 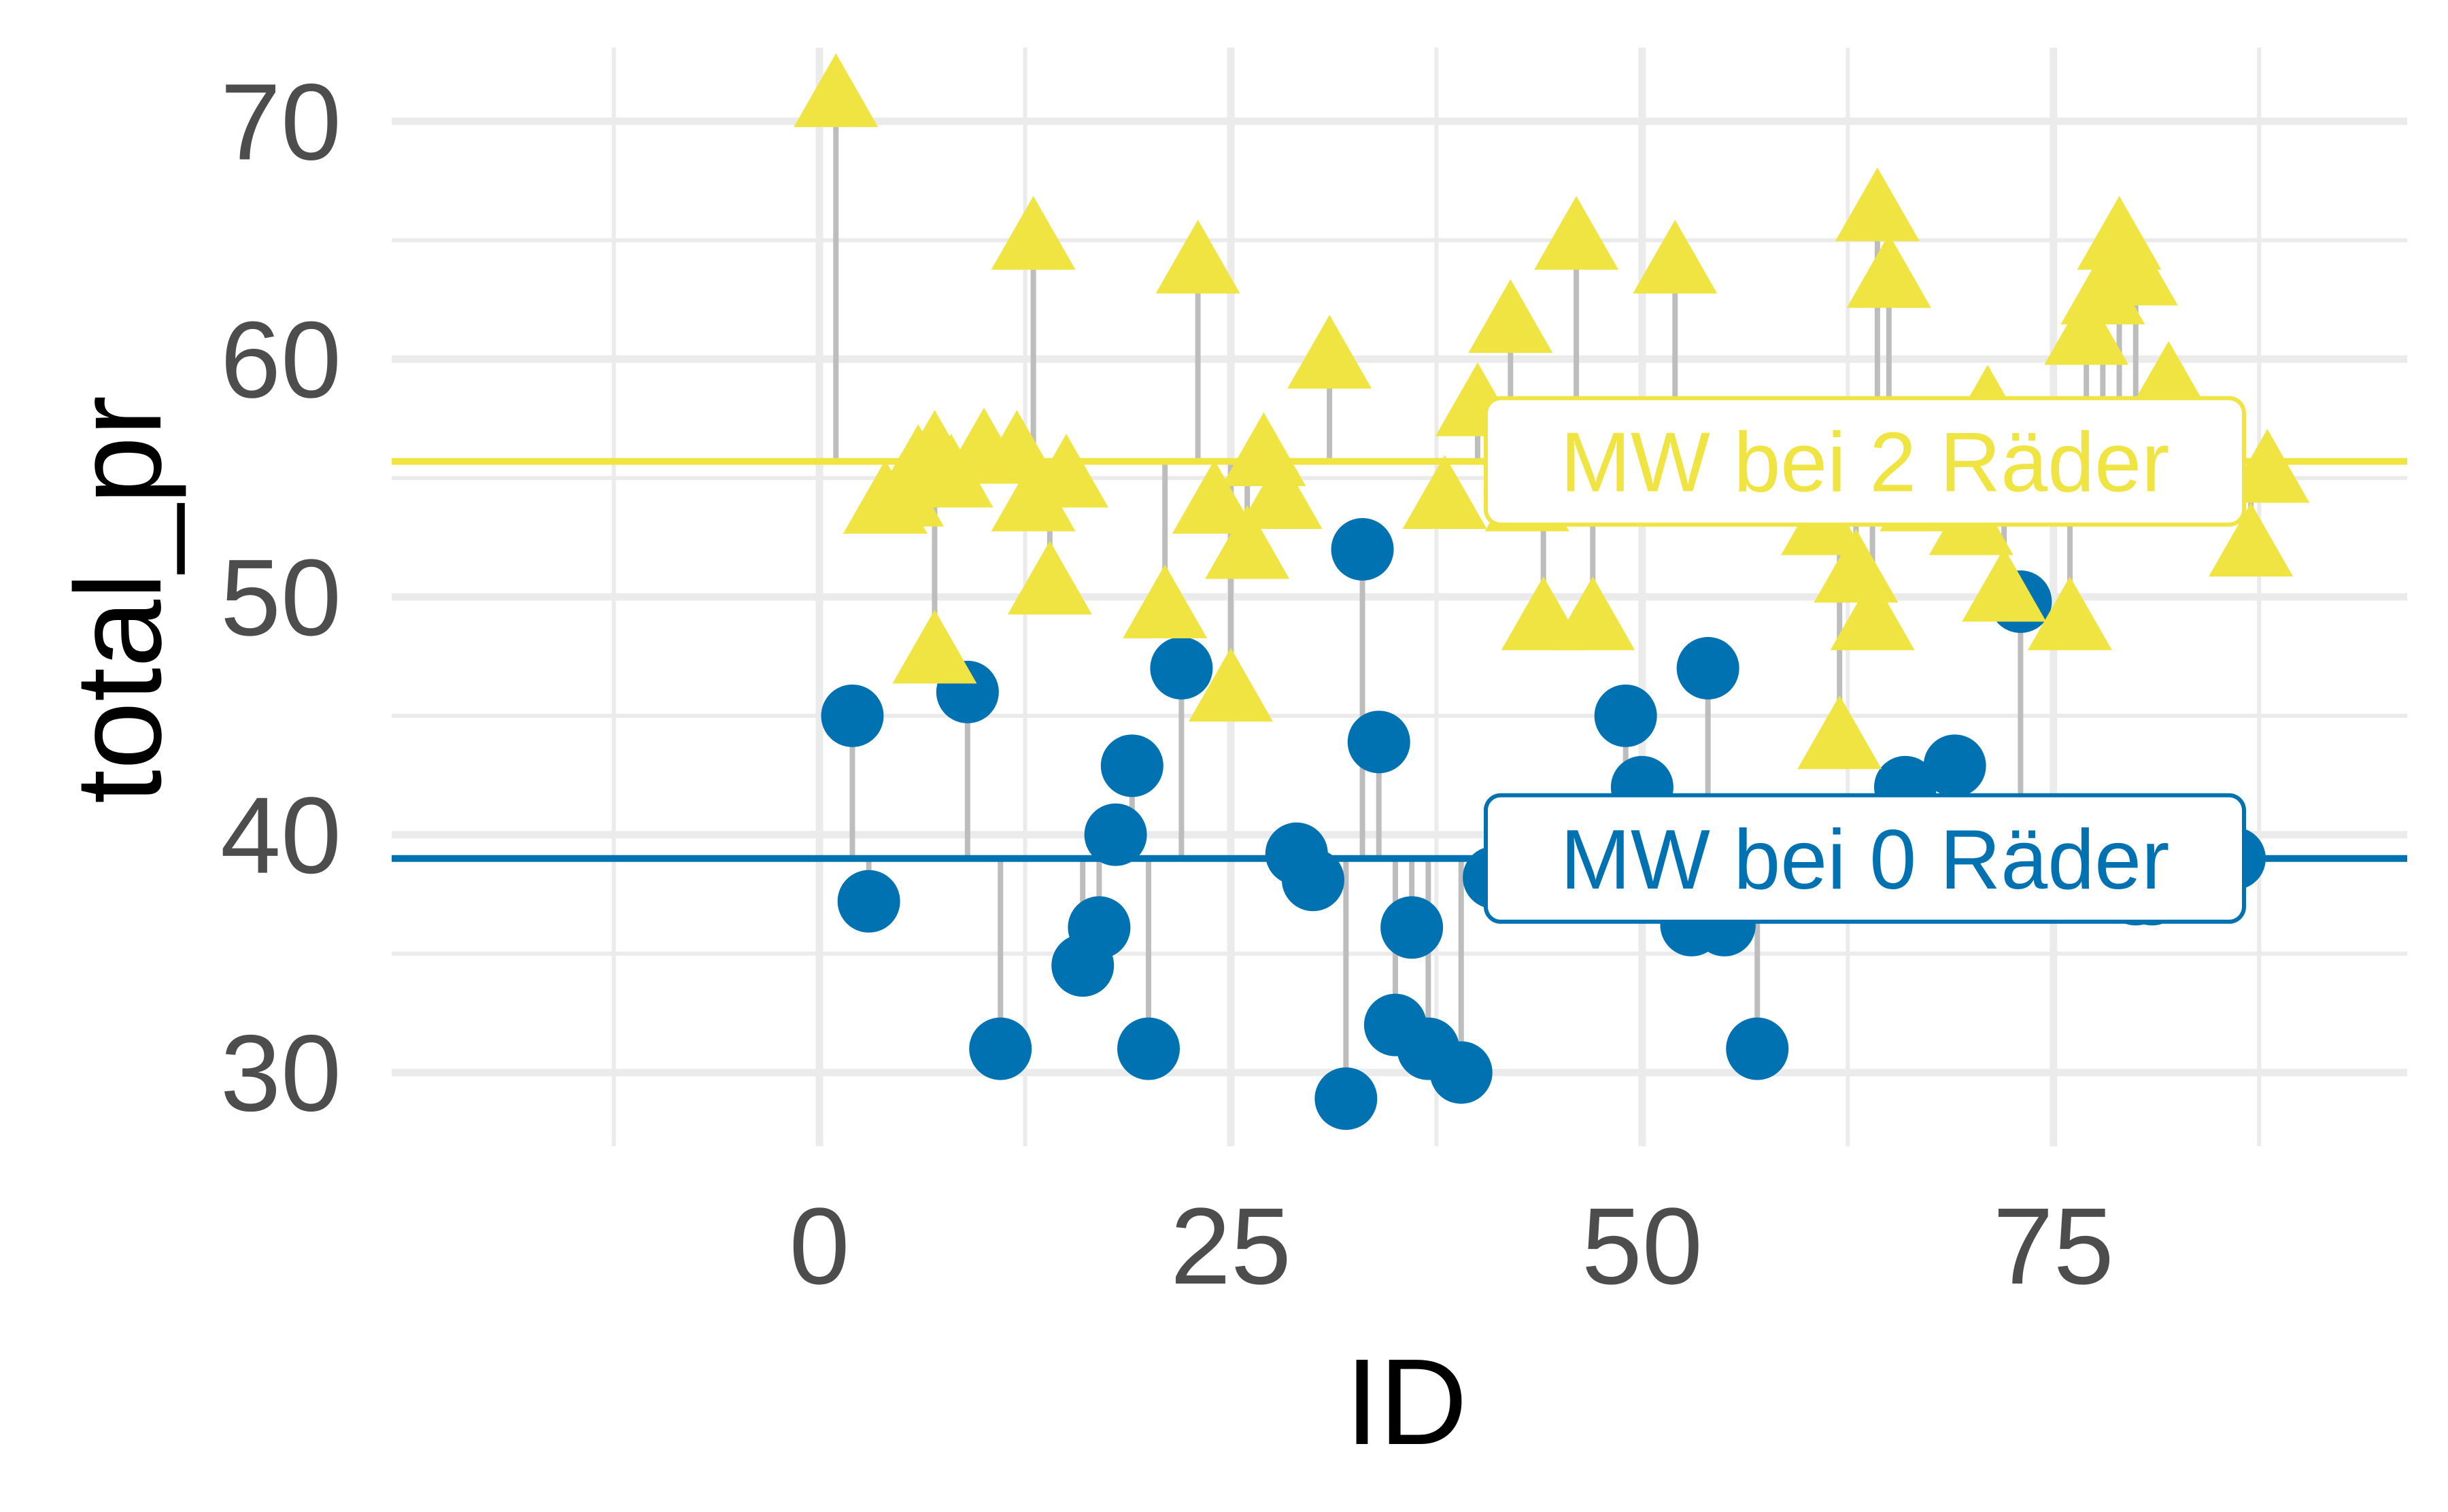 I want to click on x-axis-title: ID, so click(x=1406, y=1402).